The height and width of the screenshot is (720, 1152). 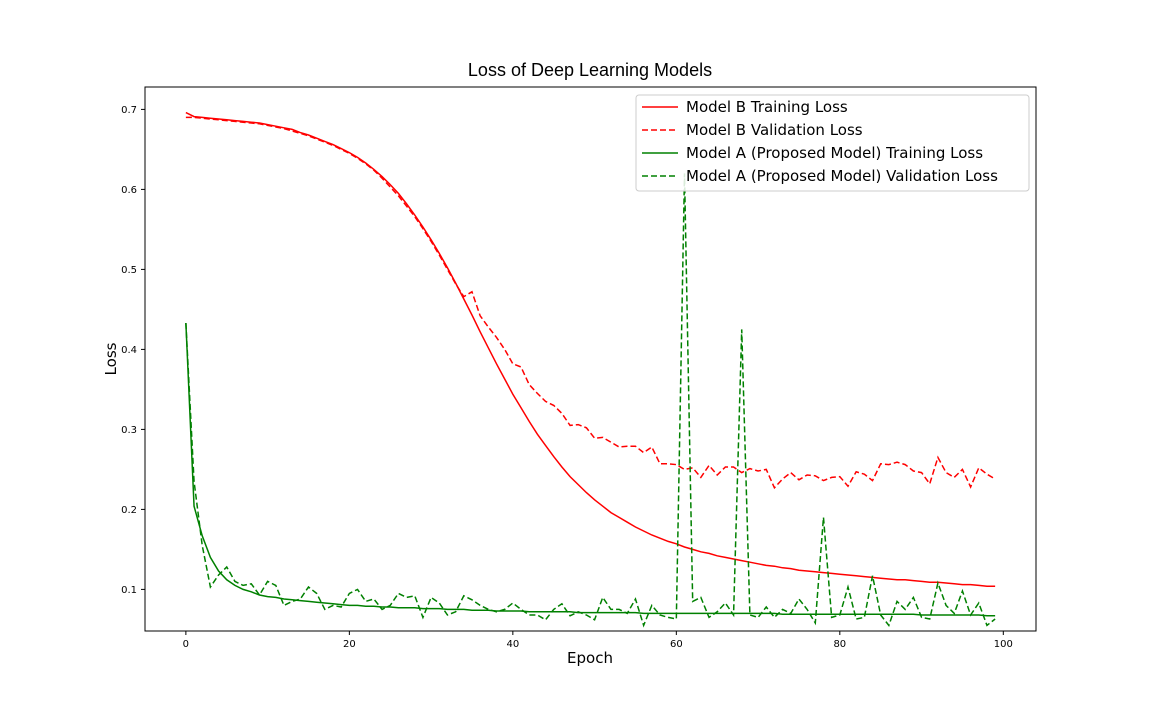 What do you see at coordinates (512, 644) in the screenshot?
I see `x-tick-label: 40` at bounding box center [512, 644].